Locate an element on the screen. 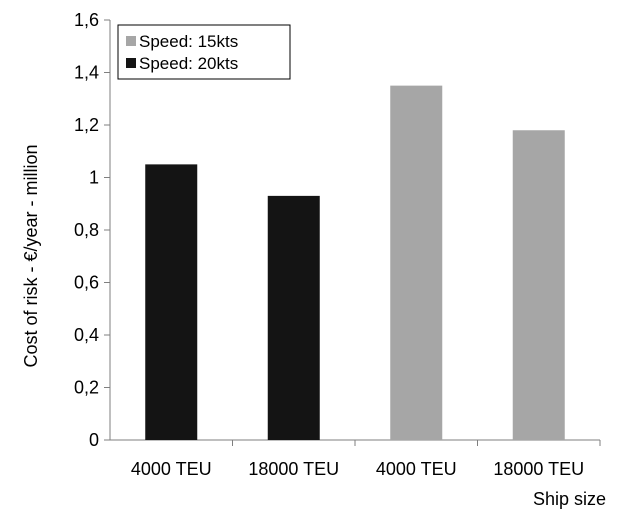  y-tick-label: 0,8 is located at coordinates (86, 230).